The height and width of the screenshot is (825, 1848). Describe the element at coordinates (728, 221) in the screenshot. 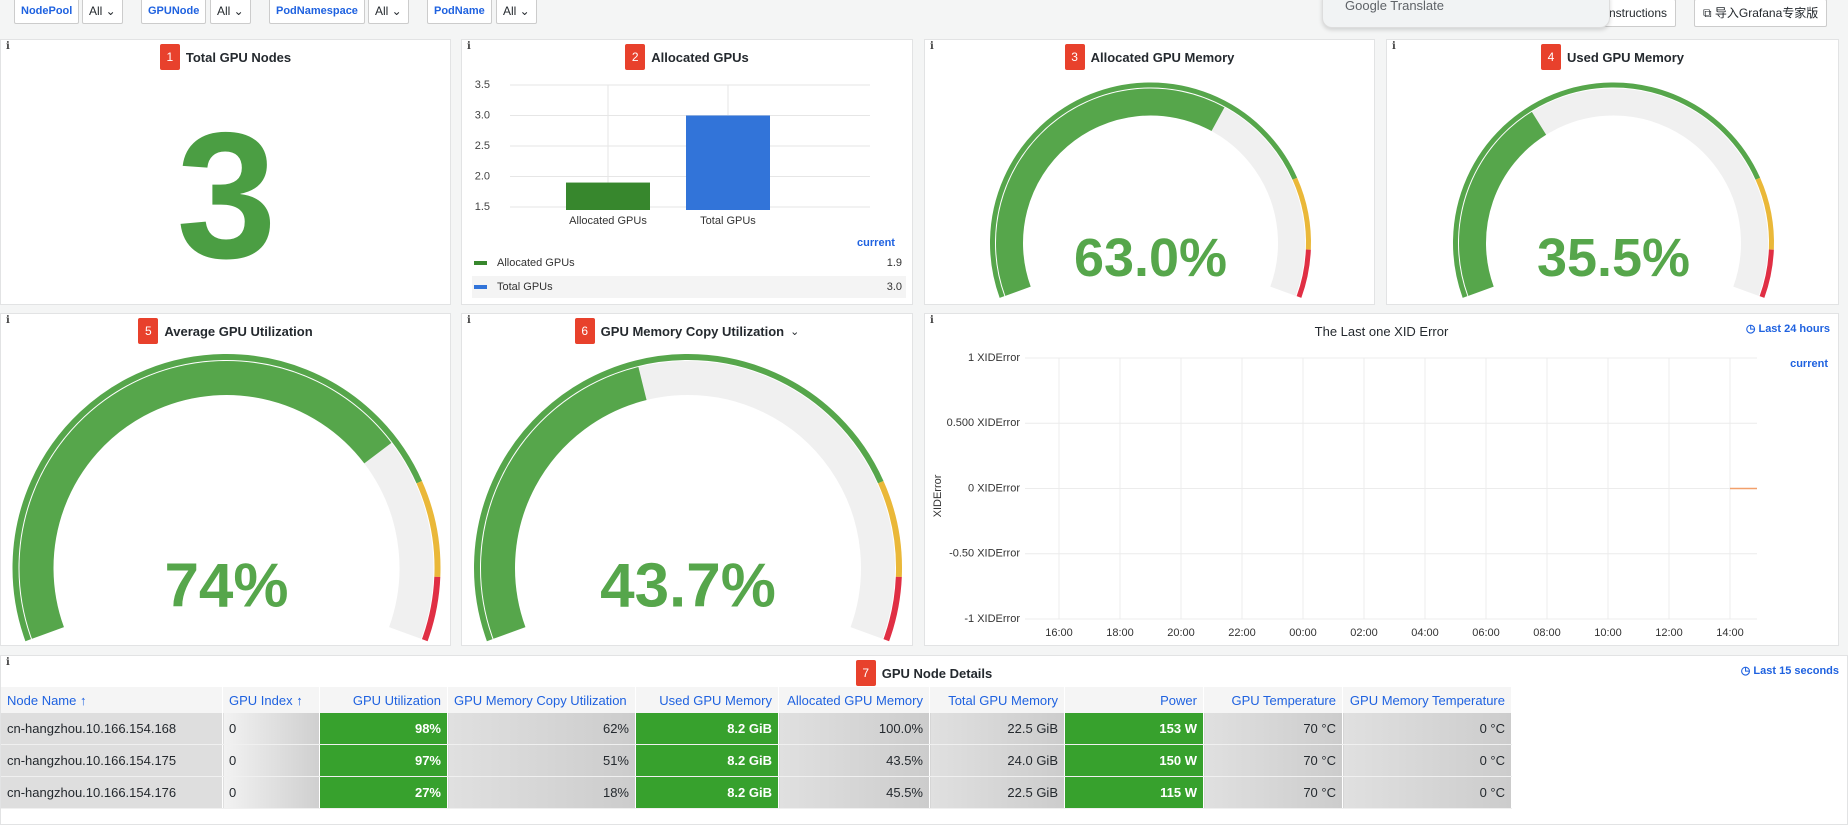

I see `x-tick-label: Total GPUs` at that location.